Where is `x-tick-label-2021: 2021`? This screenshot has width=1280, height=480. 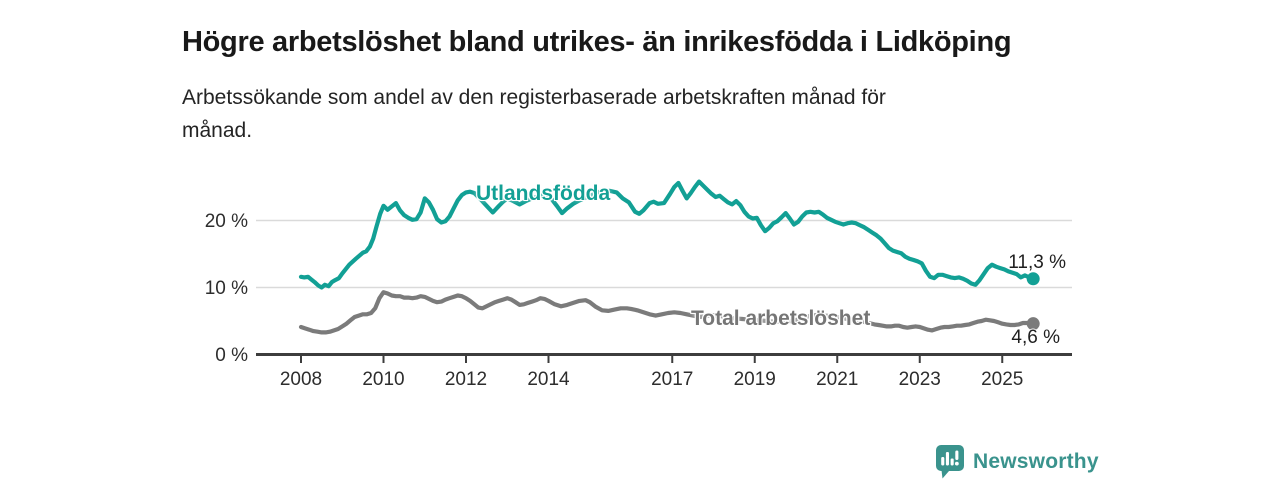 x-tick-label-2021: 2021 is located at coordinates (837, 379).